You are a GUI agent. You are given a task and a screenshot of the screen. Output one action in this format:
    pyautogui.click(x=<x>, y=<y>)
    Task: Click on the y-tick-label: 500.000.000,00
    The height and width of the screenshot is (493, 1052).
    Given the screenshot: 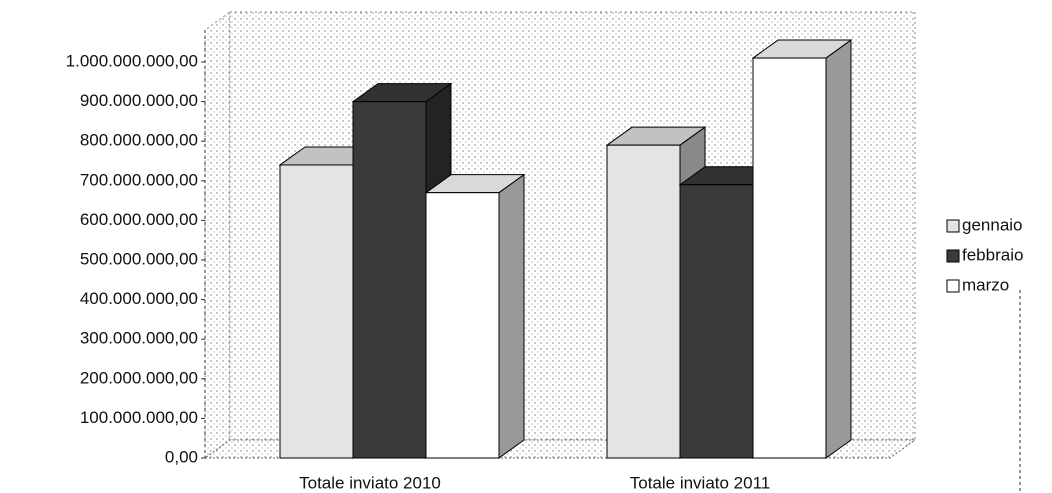 What is the action you would take?
    pyautogui.click(x=139, y=258)
    